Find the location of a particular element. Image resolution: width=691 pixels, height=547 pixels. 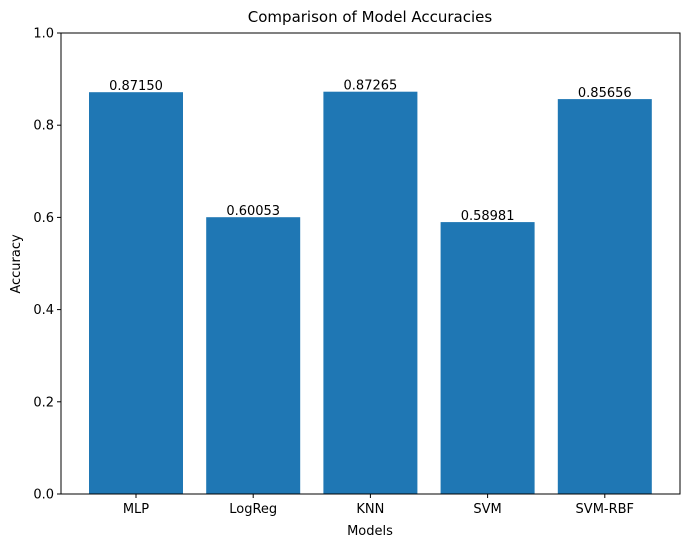

y-axis: 0.0 0.2 0.4 0.6 0.8 1.0 is located at coordinates (47, 265).